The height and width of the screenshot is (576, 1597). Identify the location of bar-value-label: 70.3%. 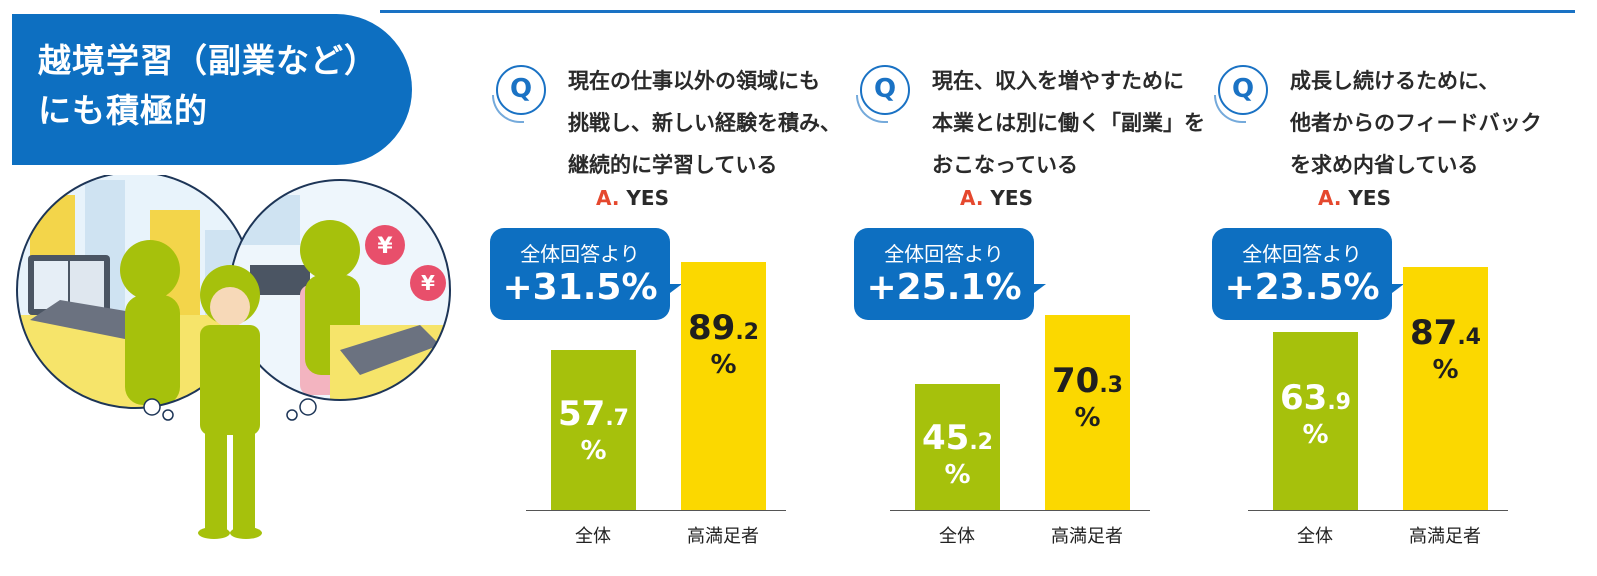
(1087, 396).